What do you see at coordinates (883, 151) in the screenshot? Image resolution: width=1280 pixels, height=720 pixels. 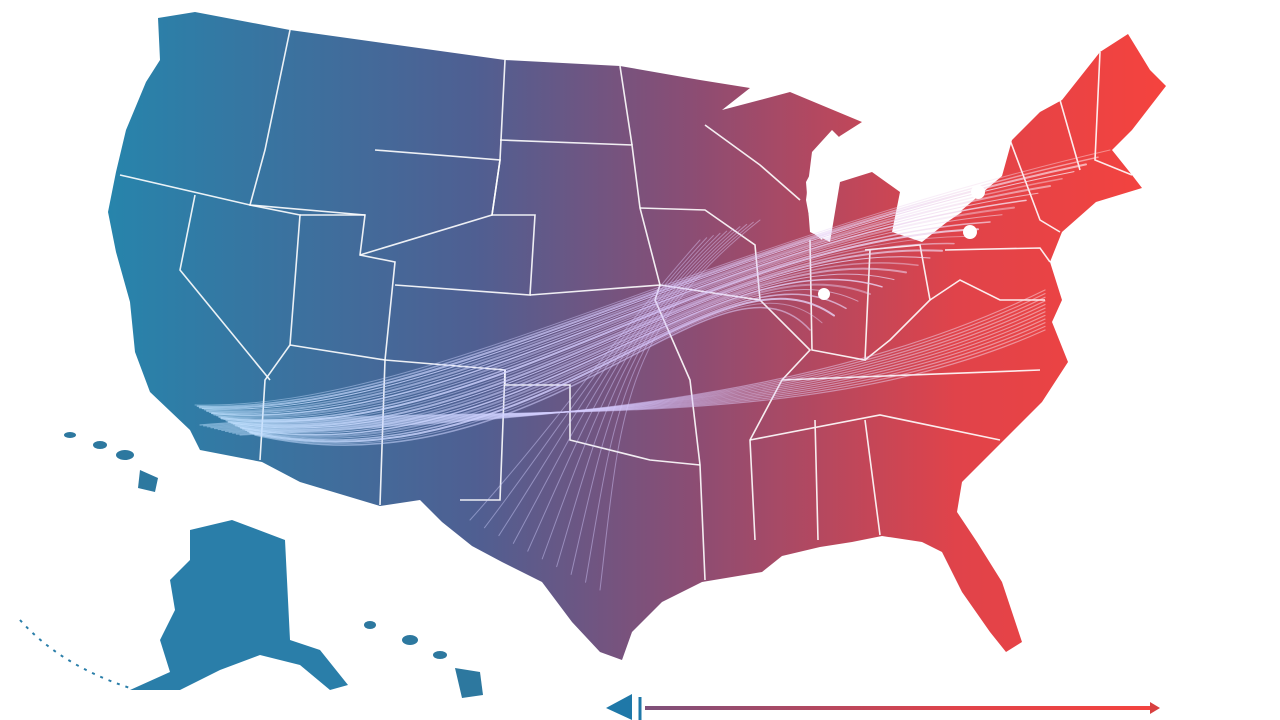 I see `lake-huron` at bounding box center [883, 151].